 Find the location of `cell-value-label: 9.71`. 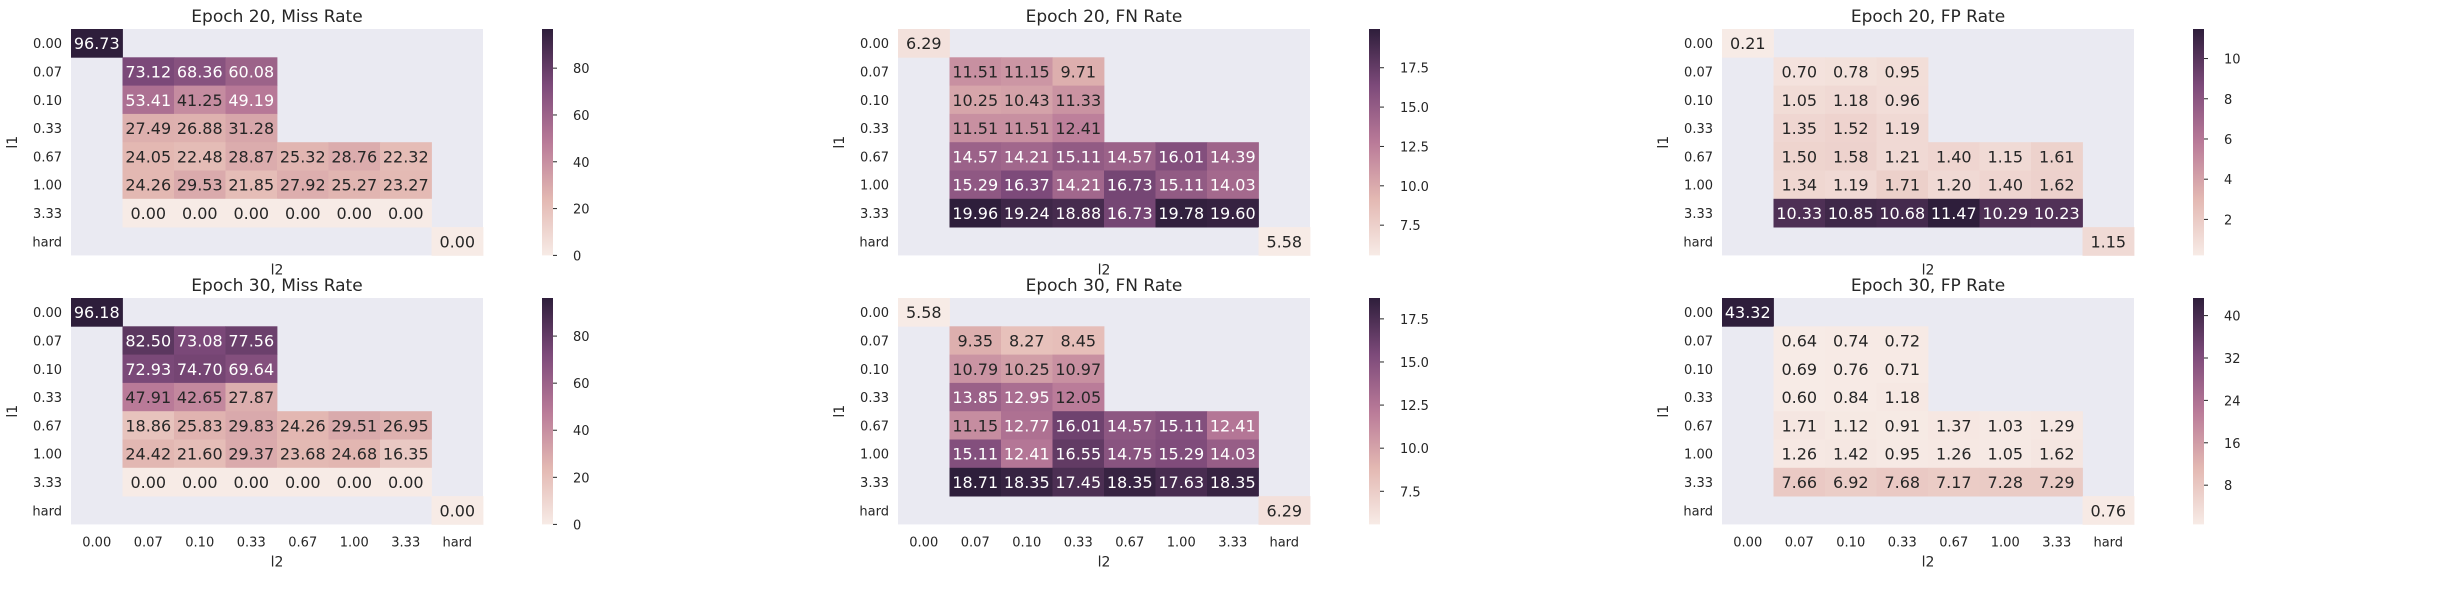

cell-value-label: 9.71 is located at coordinates (1078, 71).